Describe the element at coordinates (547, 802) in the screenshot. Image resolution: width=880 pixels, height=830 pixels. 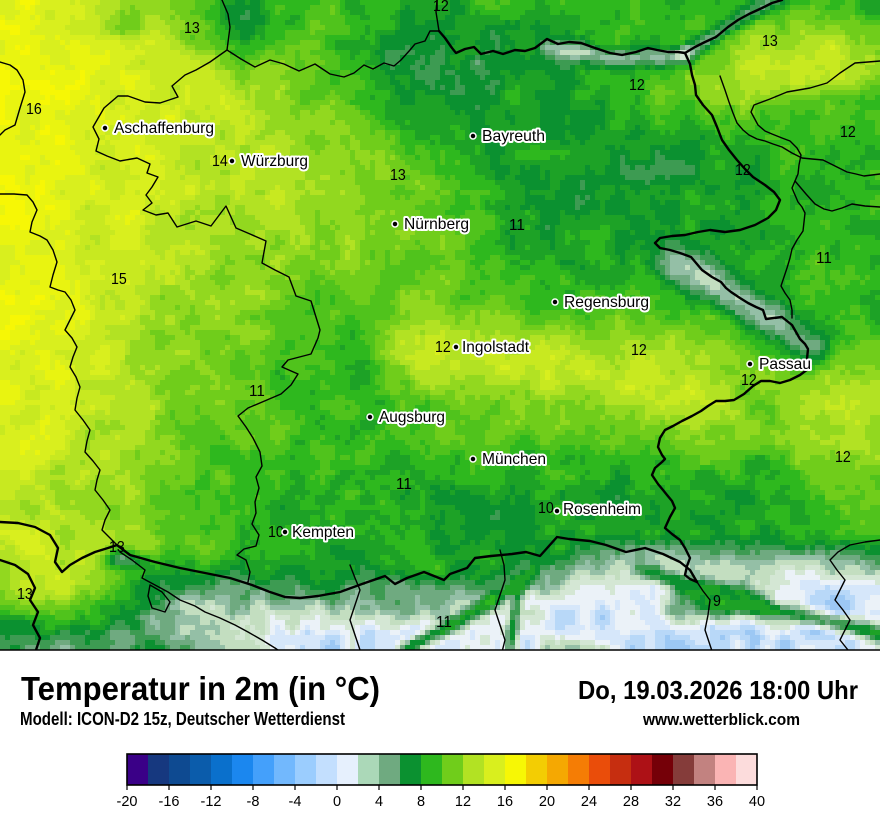
I see `svg-text: 20` at that location.